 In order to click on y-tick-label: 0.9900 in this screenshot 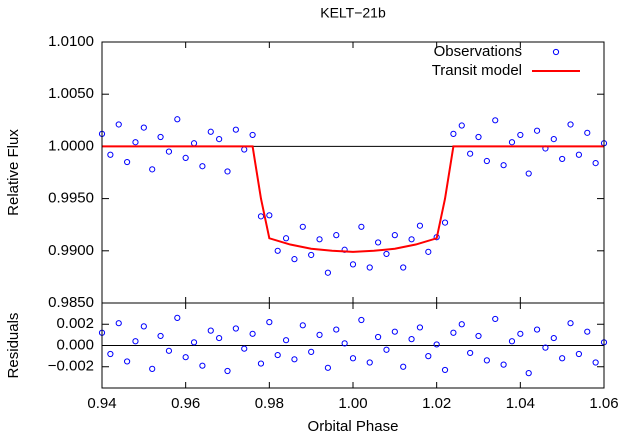, I will do `click(71, 250)`.